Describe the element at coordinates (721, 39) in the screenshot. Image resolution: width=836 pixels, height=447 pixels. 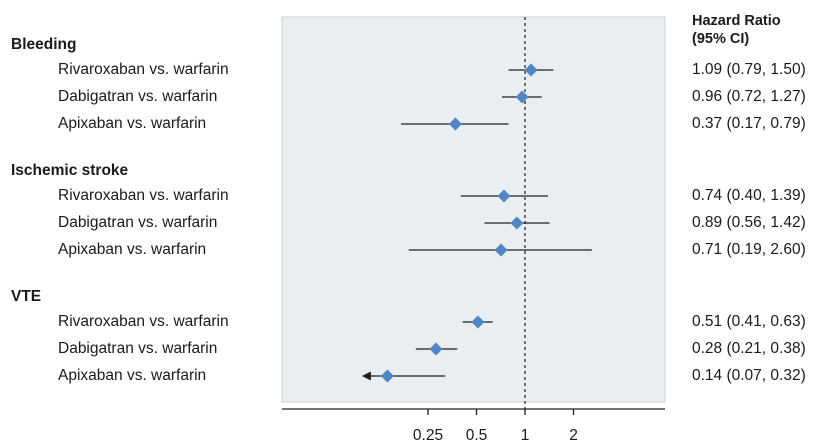
I see `column-header-ci: (95% CI)` at that location.